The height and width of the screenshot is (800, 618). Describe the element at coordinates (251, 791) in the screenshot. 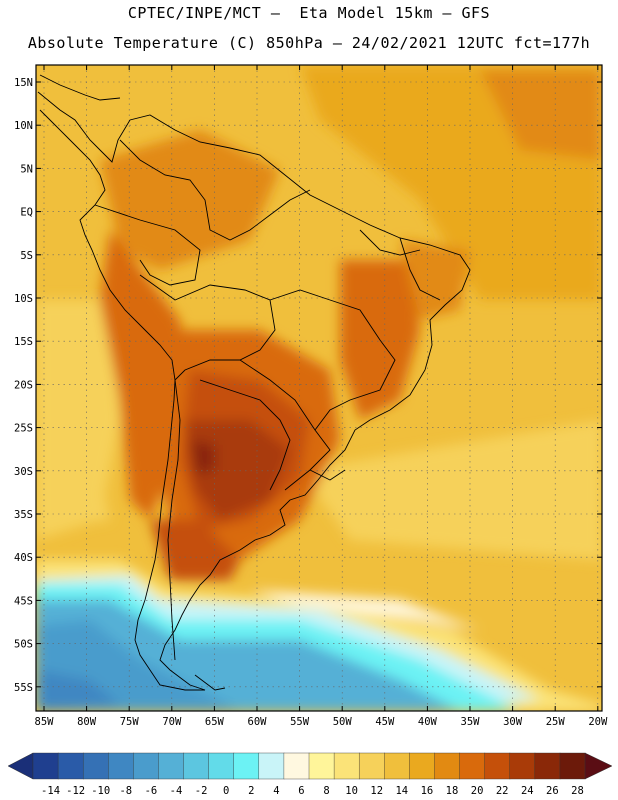

I see `colorbar-label: 2` at that location.